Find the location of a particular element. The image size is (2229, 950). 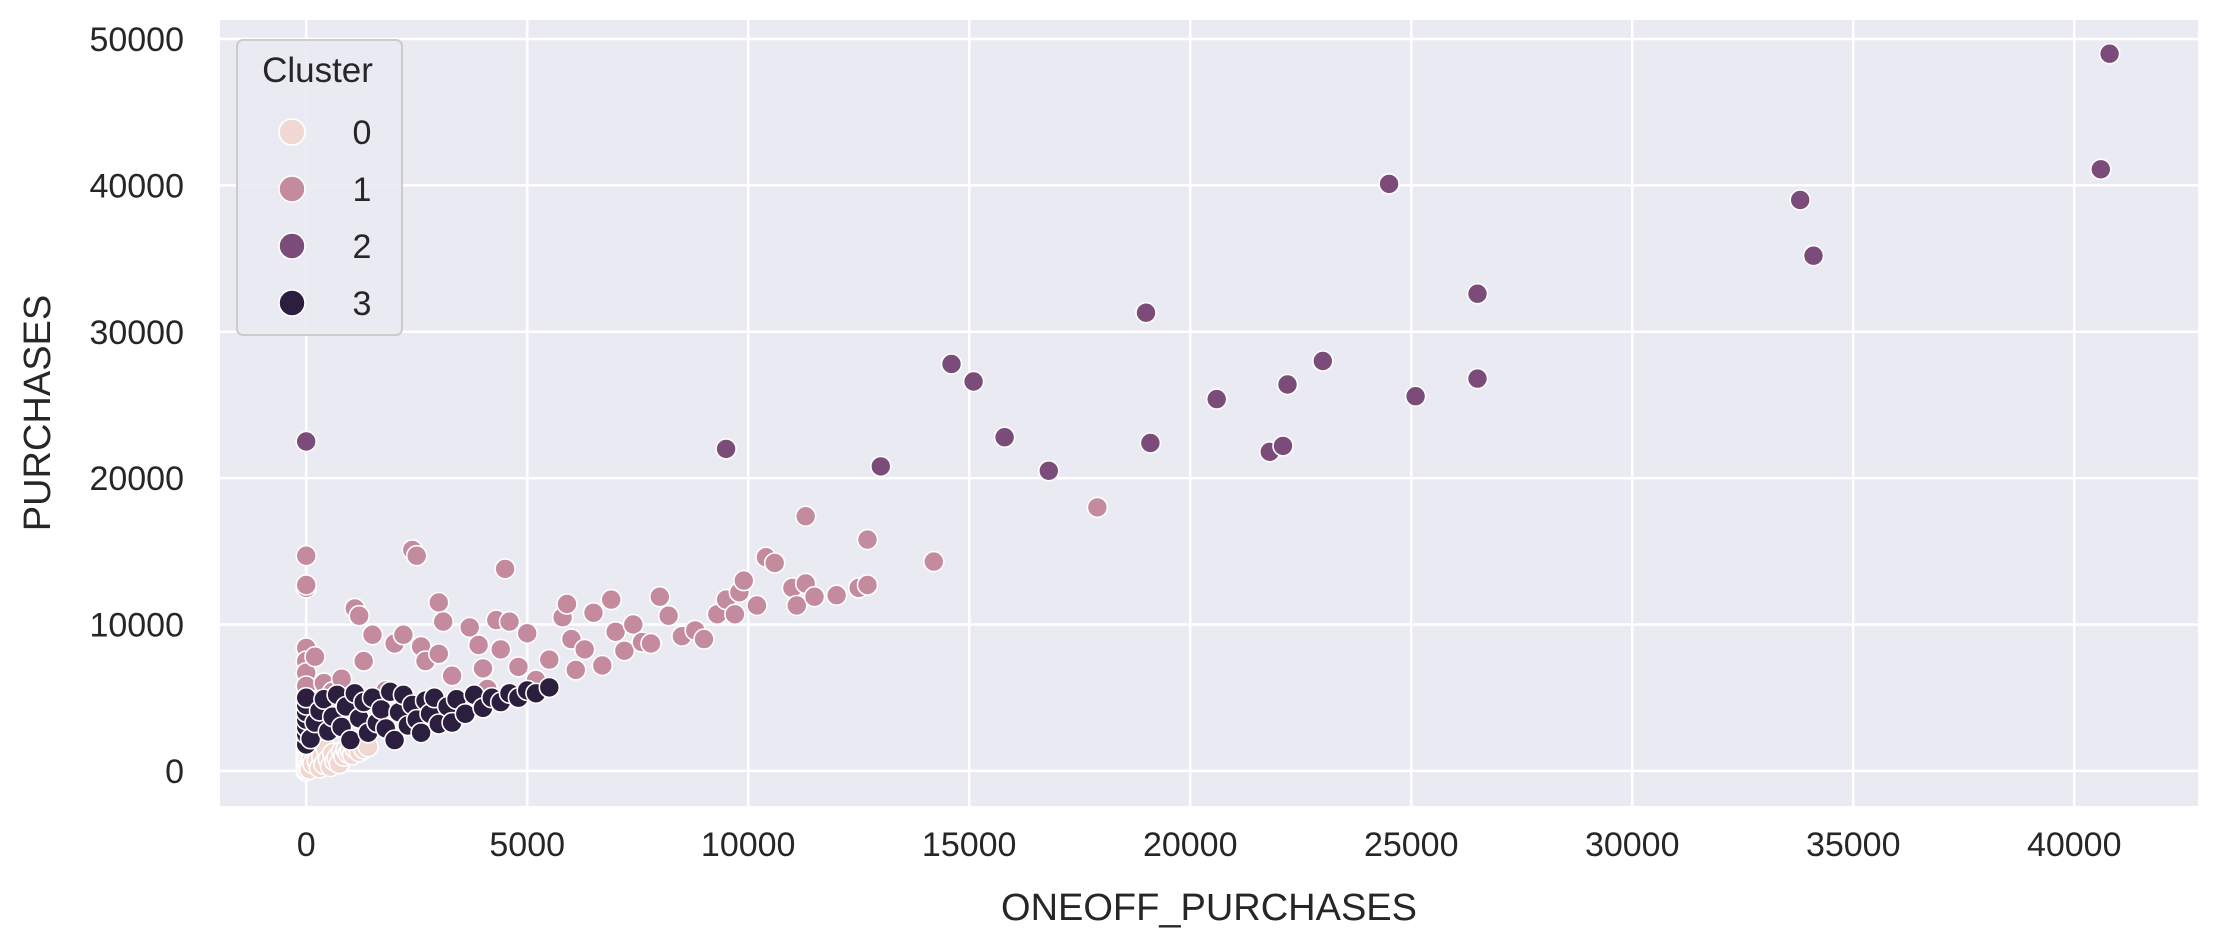

legend: Cluster 0 1 2 3 is located at coordinates (319, 187).